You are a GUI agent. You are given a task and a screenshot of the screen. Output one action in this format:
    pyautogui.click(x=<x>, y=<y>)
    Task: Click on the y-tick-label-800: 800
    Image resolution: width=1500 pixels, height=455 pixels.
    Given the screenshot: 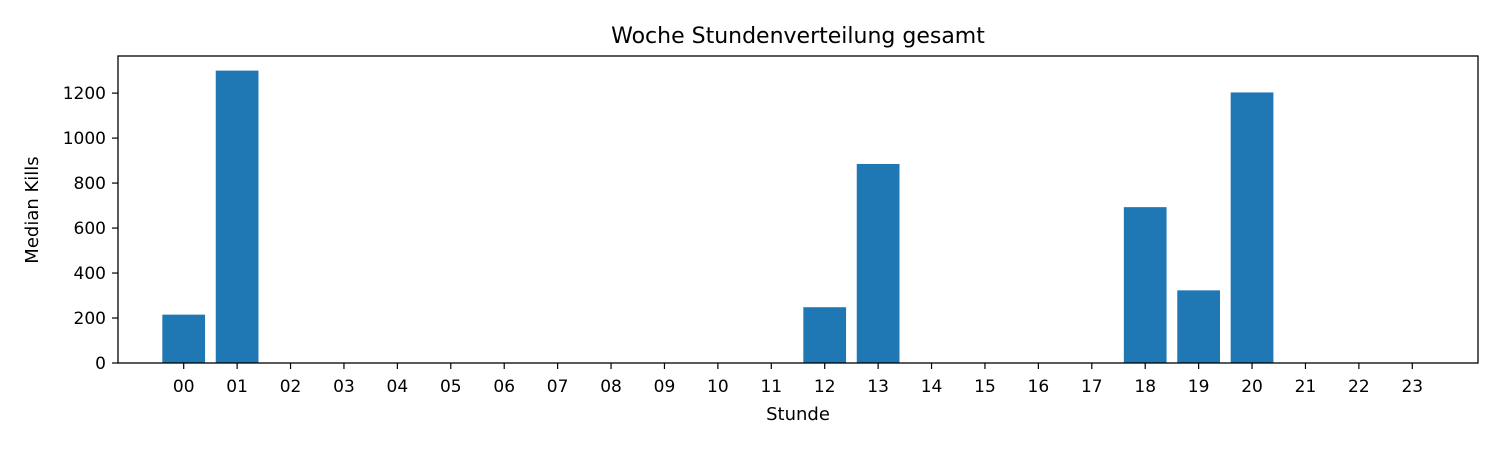 What is the action you would take?
    pyautogui.click(x=90, y=184)
    